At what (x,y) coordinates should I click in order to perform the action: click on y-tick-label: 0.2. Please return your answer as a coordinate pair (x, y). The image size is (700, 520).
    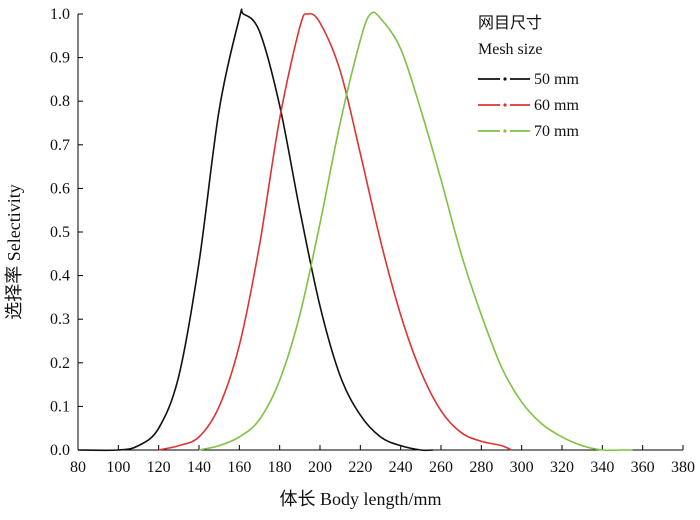
    Looking at the image, I should click on (60, 363).